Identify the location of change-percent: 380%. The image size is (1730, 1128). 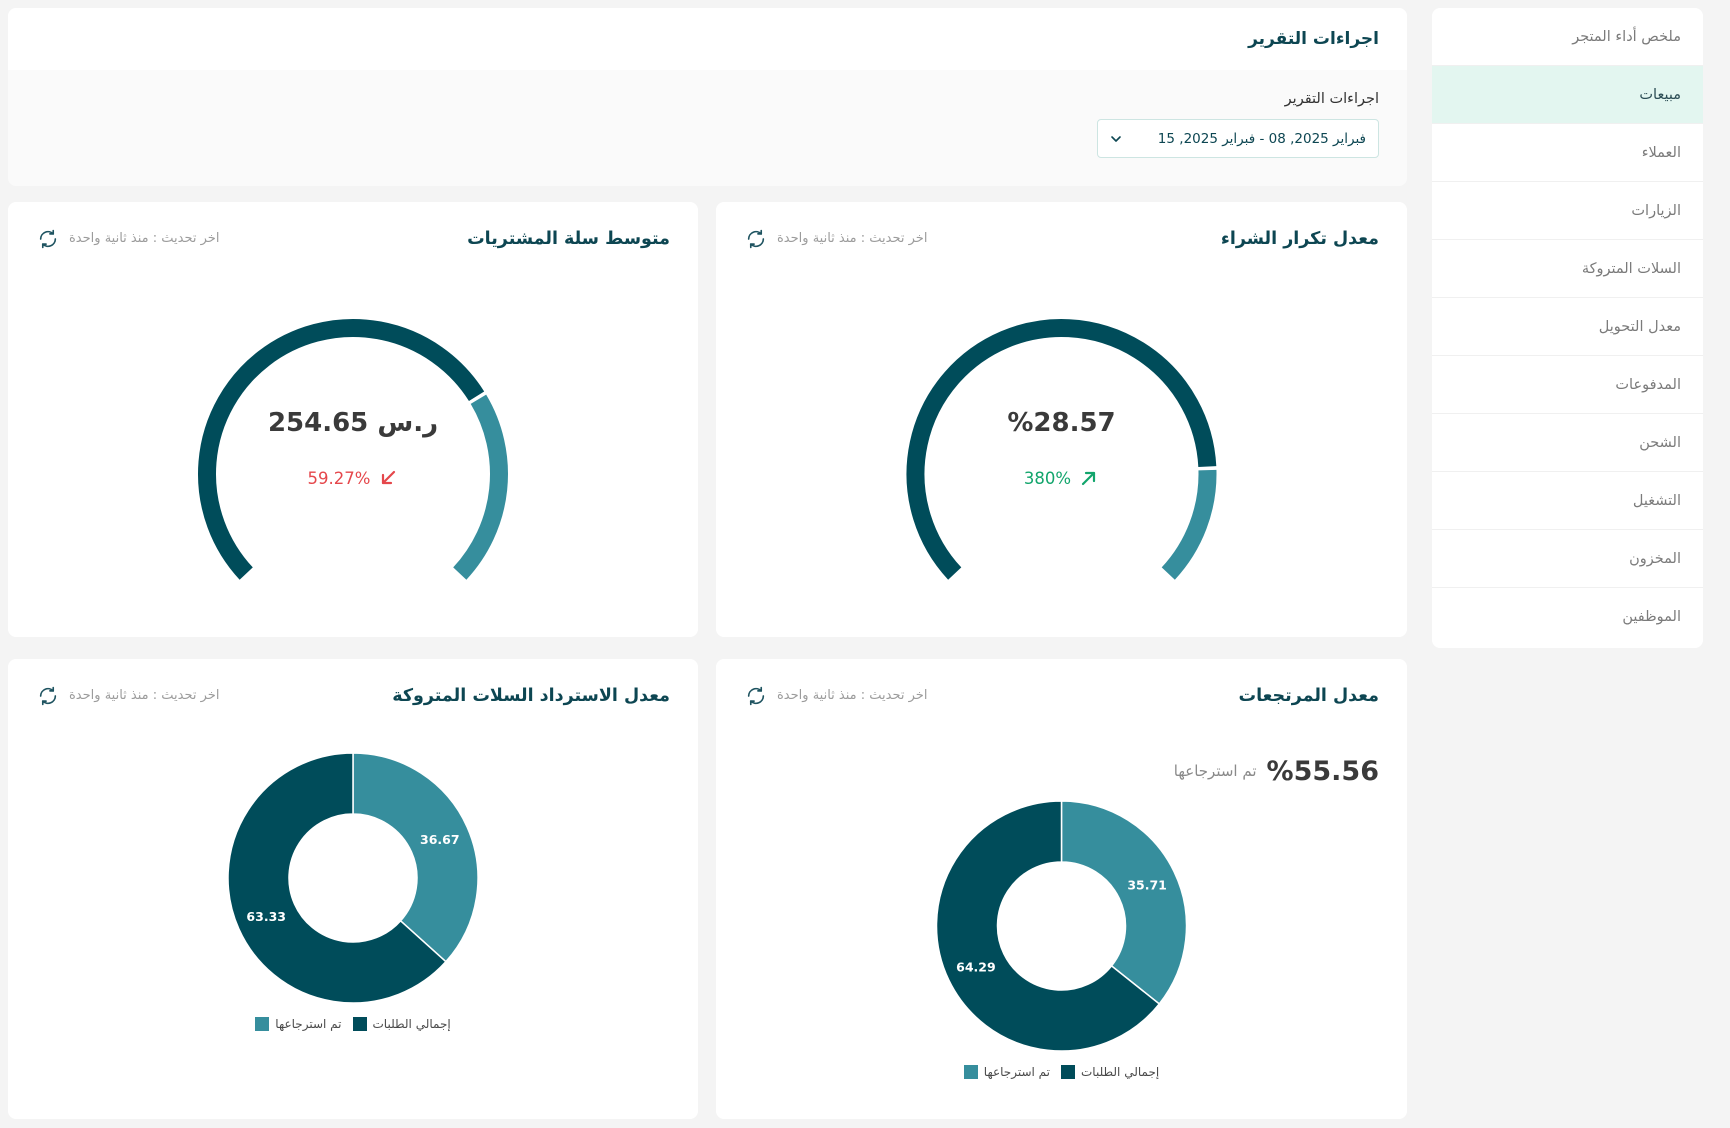
(1047, 478).